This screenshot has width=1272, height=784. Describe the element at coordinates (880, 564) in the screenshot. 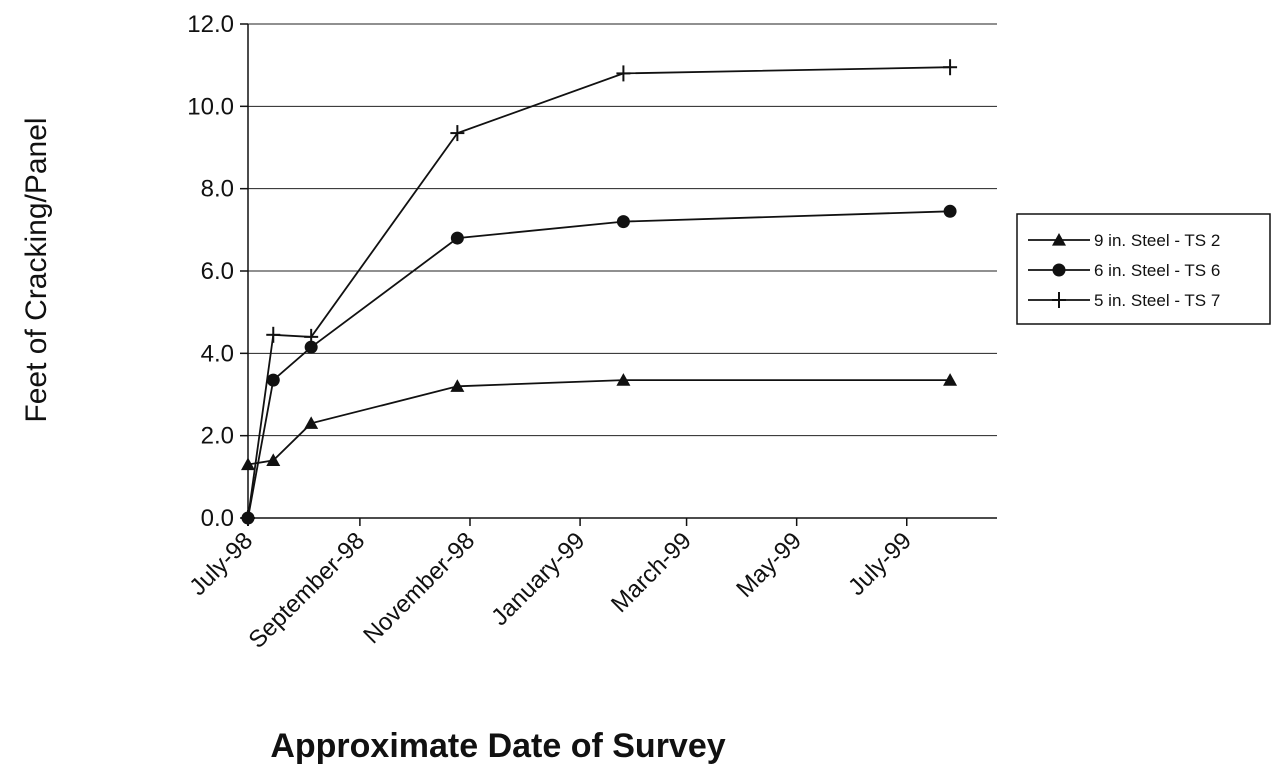

I see `x-tick-label: July-99` at that location.